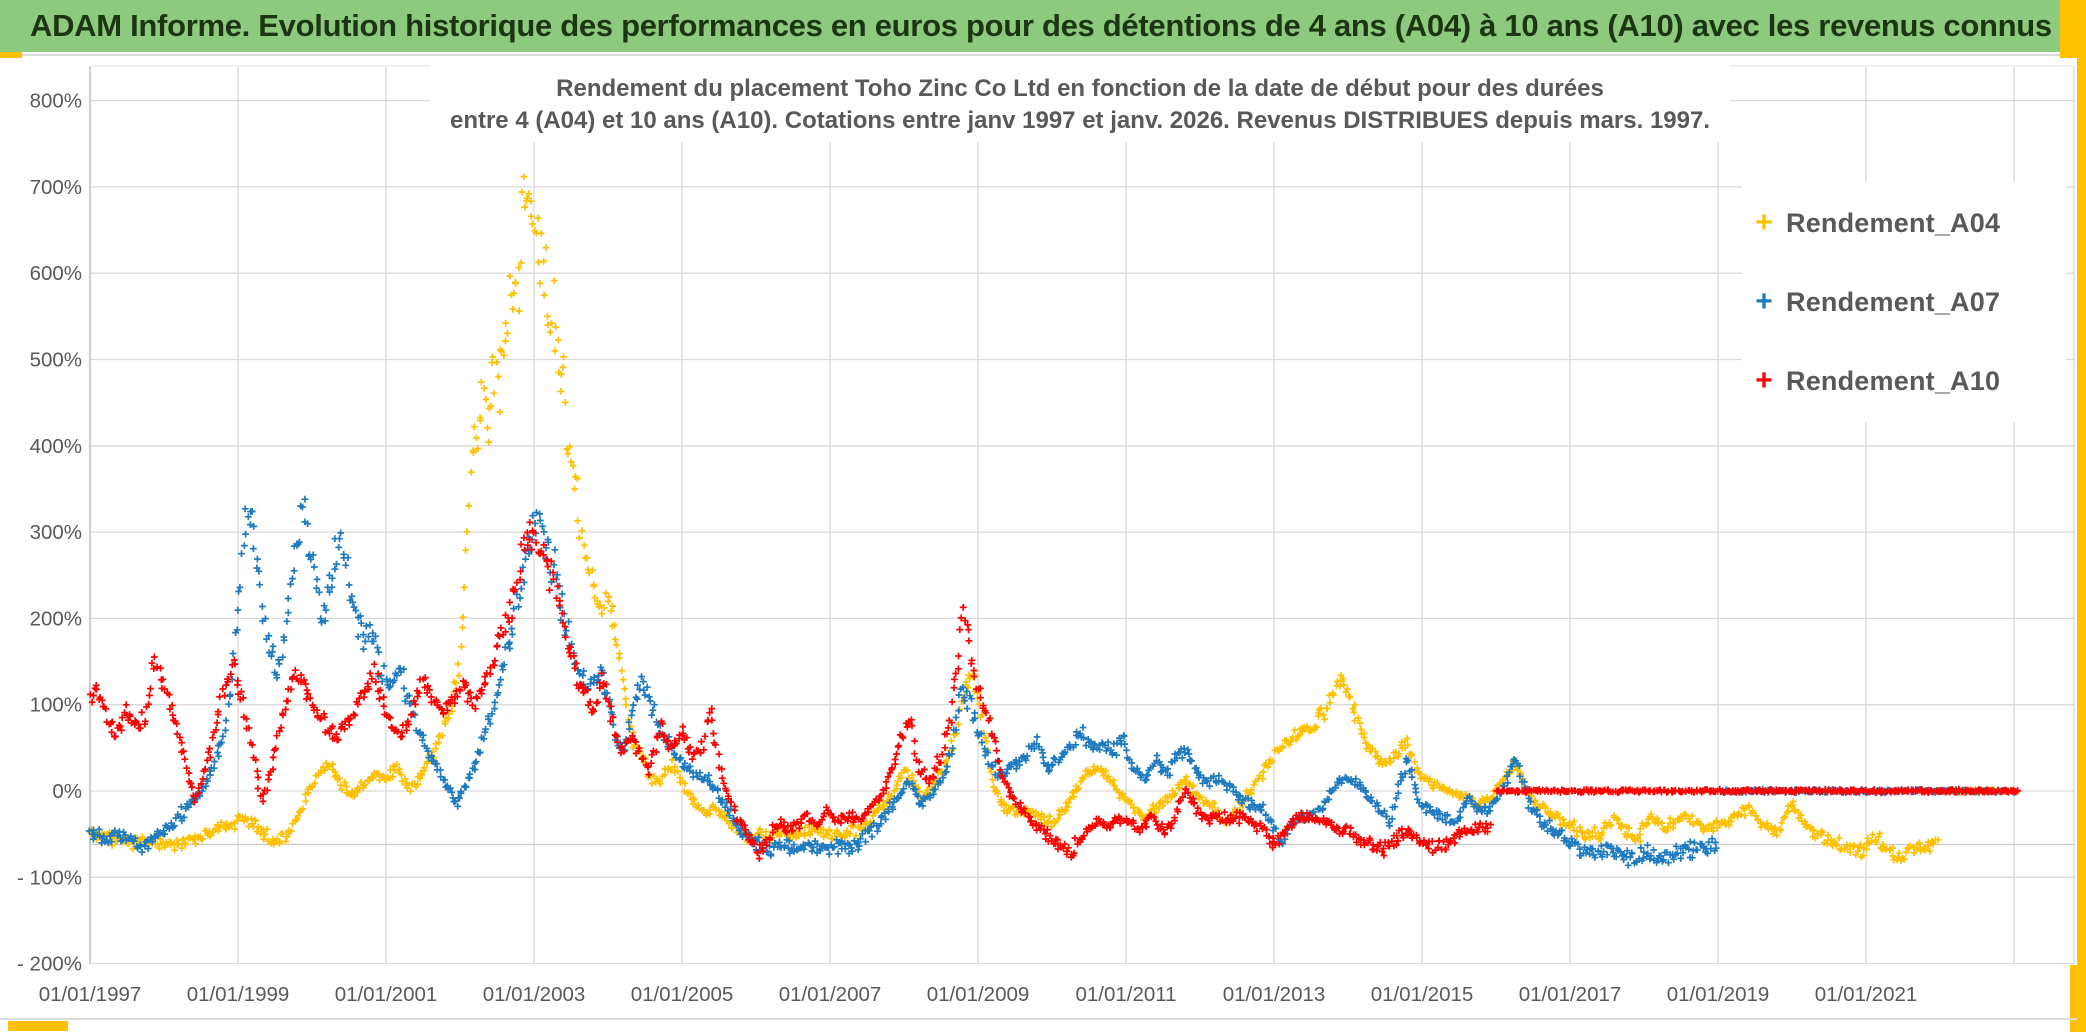  What do you see at coordinates (49, 964) in the screenshot?
I see `y-tick-label: - 200%` at bounding box center [49, 964].